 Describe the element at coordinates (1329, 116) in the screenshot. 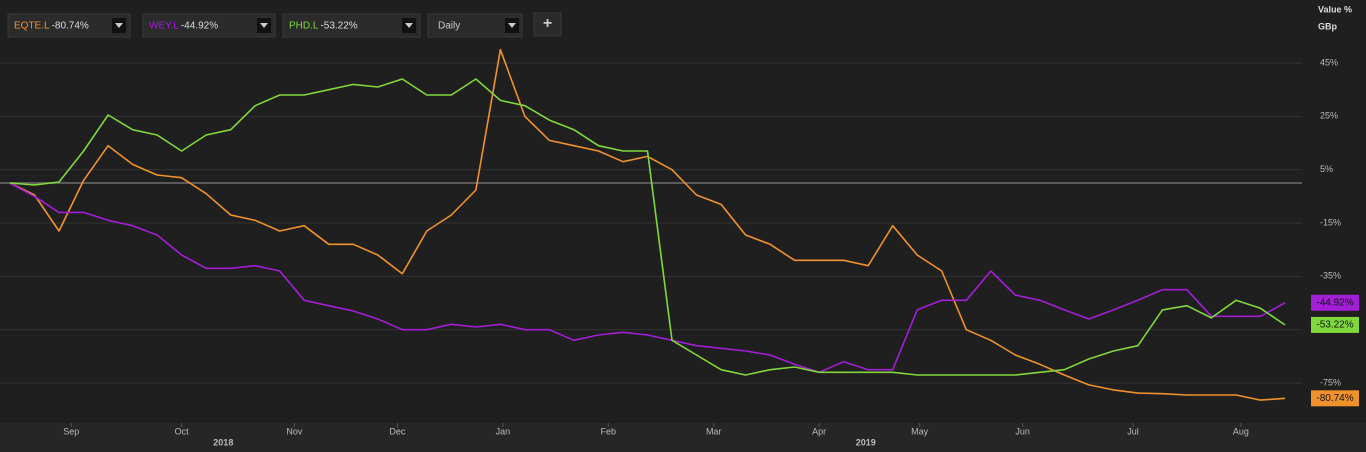

I see `y-tick-label: 25%` at that location.